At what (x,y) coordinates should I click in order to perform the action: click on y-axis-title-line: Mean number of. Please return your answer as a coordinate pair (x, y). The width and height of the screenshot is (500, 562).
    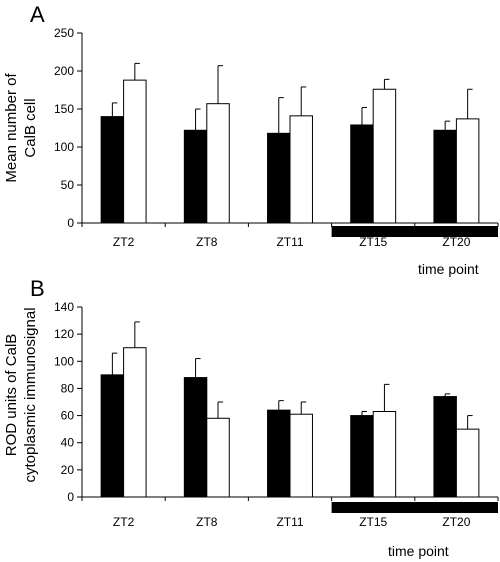
    Looking at the image, I should click on (11, 128).